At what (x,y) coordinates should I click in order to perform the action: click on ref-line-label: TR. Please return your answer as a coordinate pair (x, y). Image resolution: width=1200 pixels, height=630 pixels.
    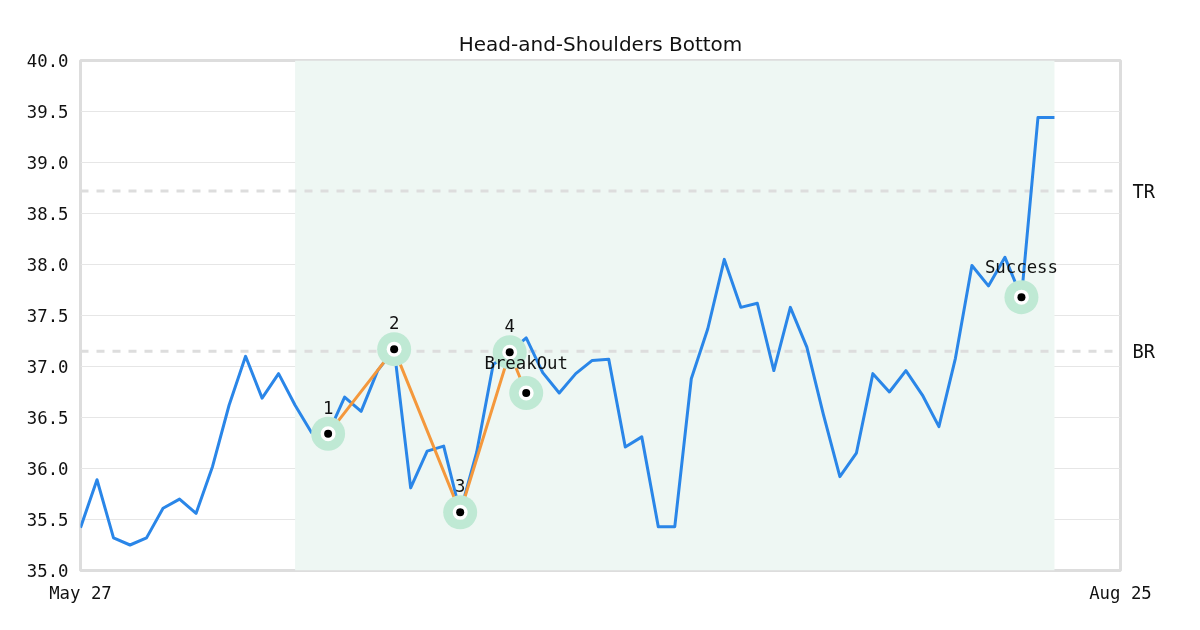
    Looking at the image, I should click on (1144, 191).